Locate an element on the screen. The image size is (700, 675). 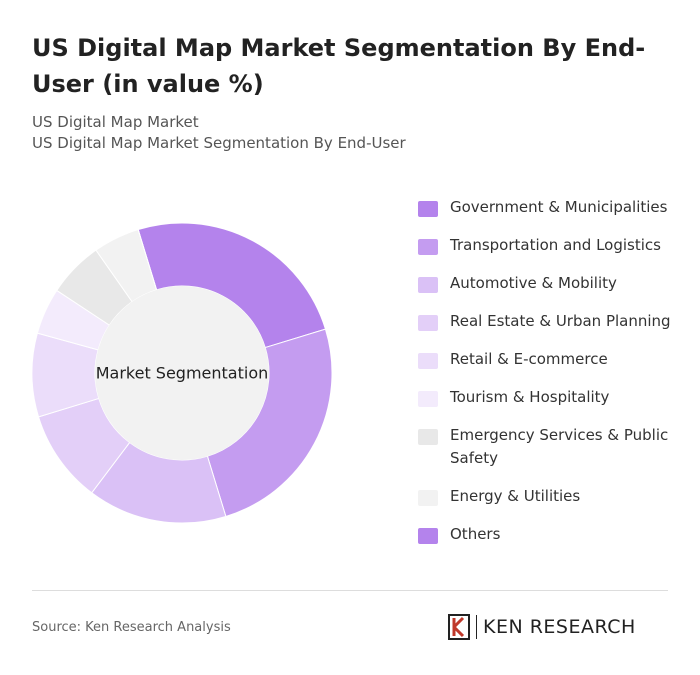
donut-hole is located at coordinates (182, 373).